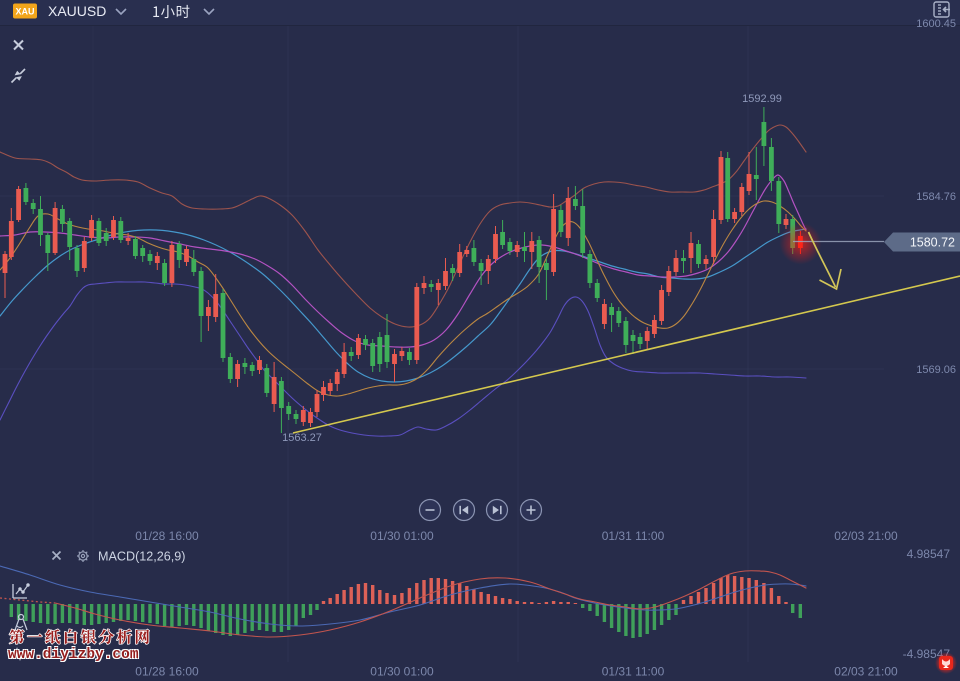 The height and width of the screenshot is (681, 960). What do you see at coordinates (929, 554) in the screenshot?
I see `svg-text: 4.98547` at bounding box center [929, 554].